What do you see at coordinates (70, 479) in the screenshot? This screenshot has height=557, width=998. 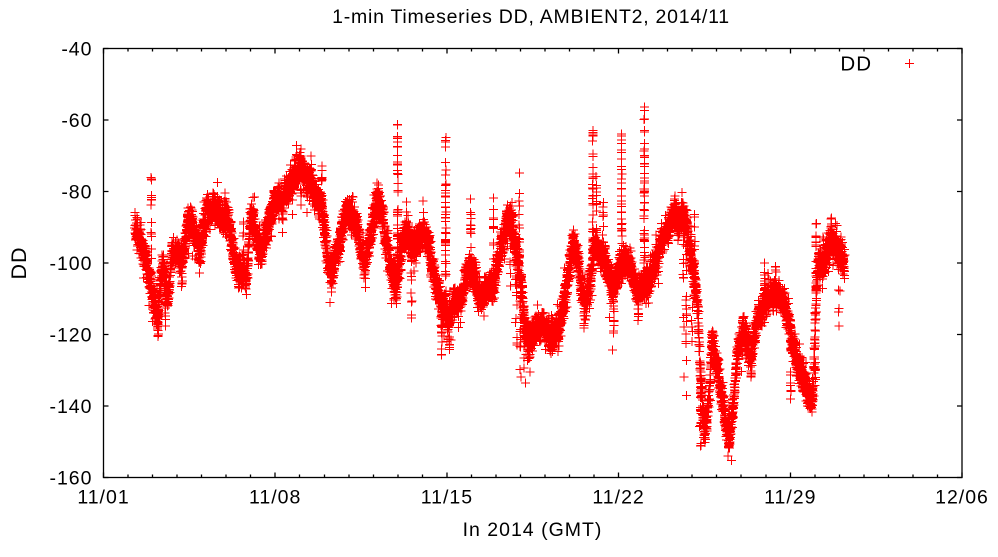 I see `svg-text: -160` at bounding box center [70, 479].